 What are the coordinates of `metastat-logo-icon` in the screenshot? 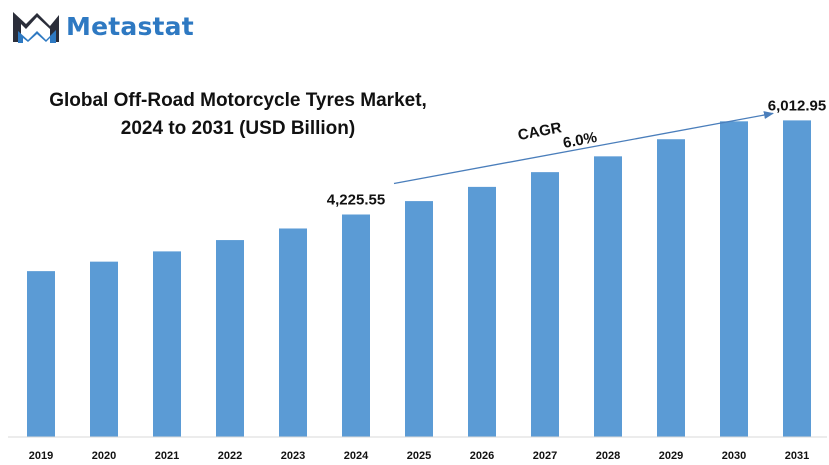 It's located at (36, 27).